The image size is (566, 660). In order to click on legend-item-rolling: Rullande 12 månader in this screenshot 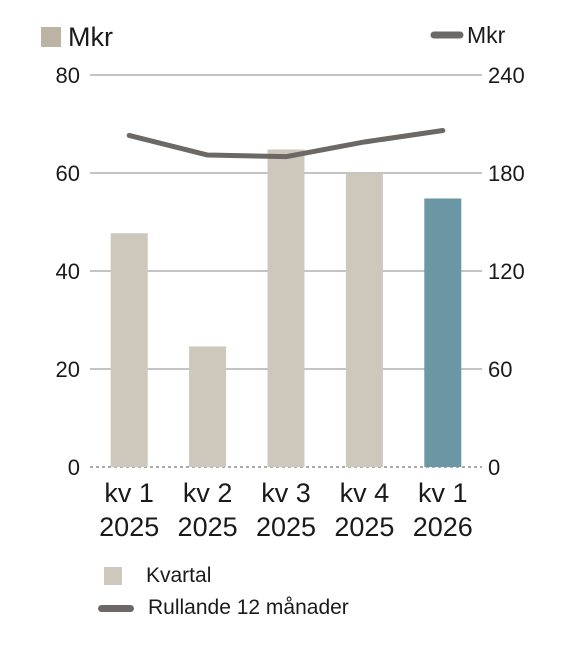, I will do `click(223, 608)`.